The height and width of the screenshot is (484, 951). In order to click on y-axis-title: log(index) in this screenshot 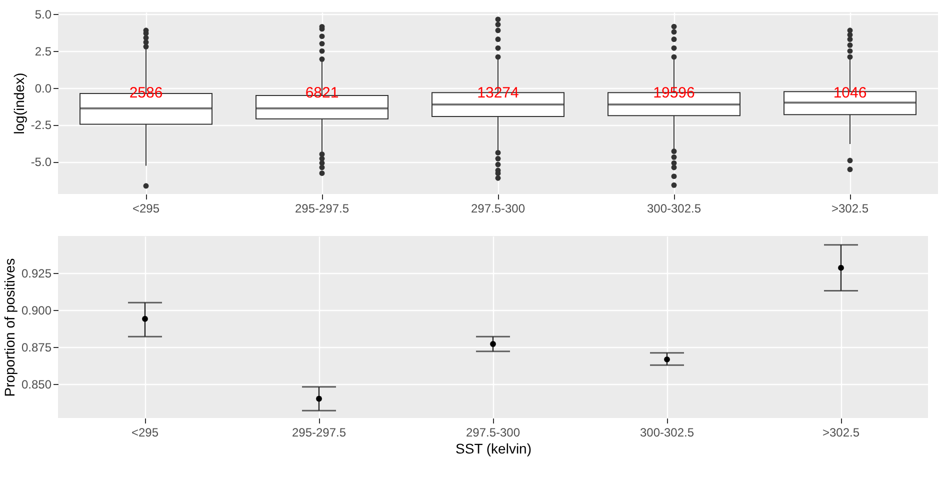, I will do `click(18, 103)`.